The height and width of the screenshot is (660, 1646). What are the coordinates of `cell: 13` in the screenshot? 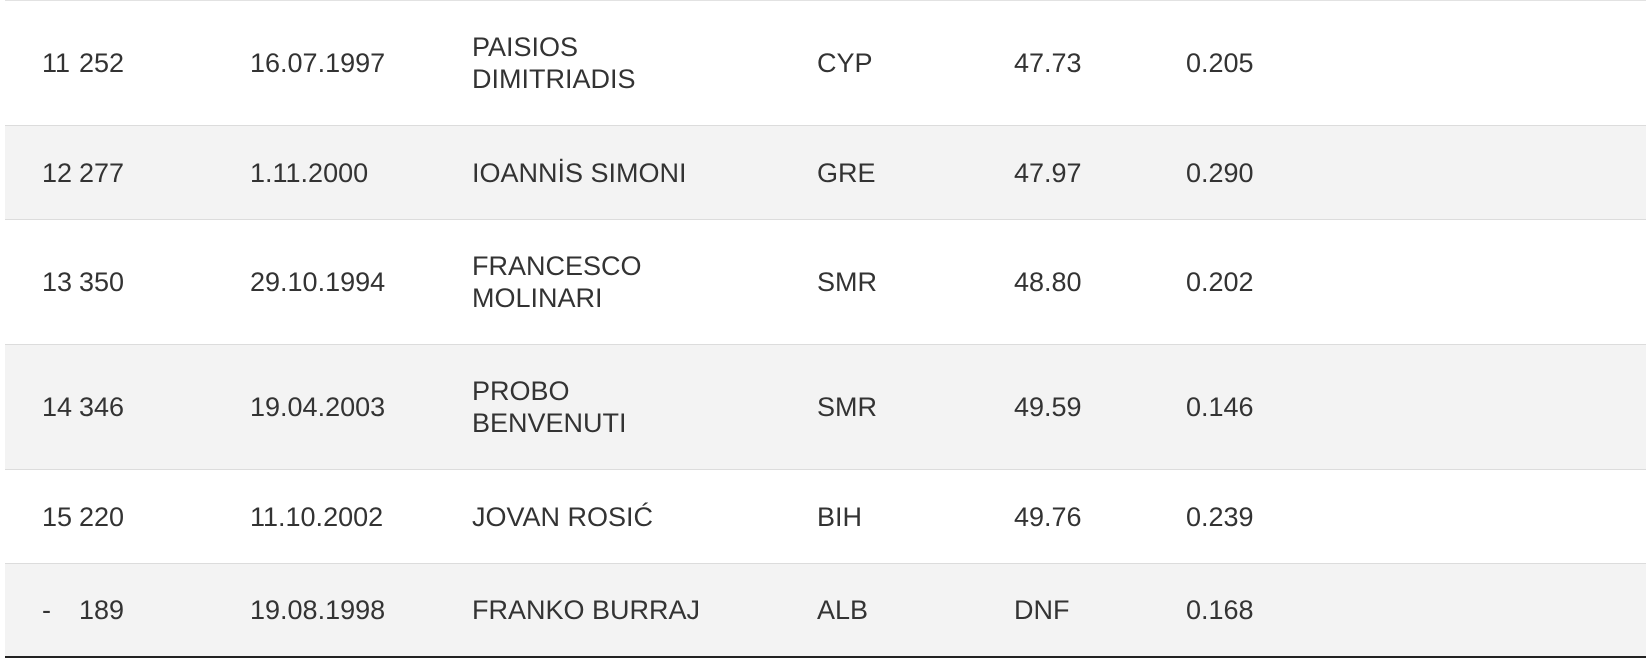 It's located at (42, 282).